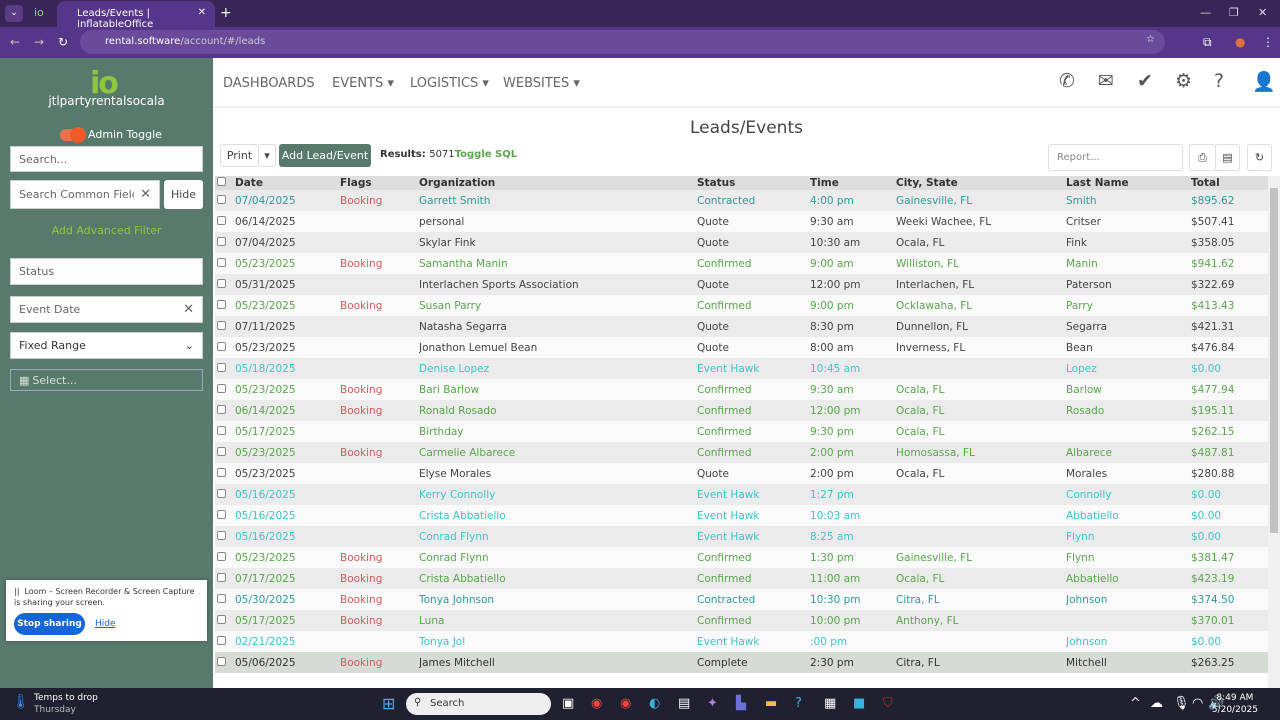 The image size is (1280, 720). What do you see at coordinates (449, 83) in the screenshot?
I see `nav-logistics: LOGISTICS ▾` at bounding box center [449, 83].